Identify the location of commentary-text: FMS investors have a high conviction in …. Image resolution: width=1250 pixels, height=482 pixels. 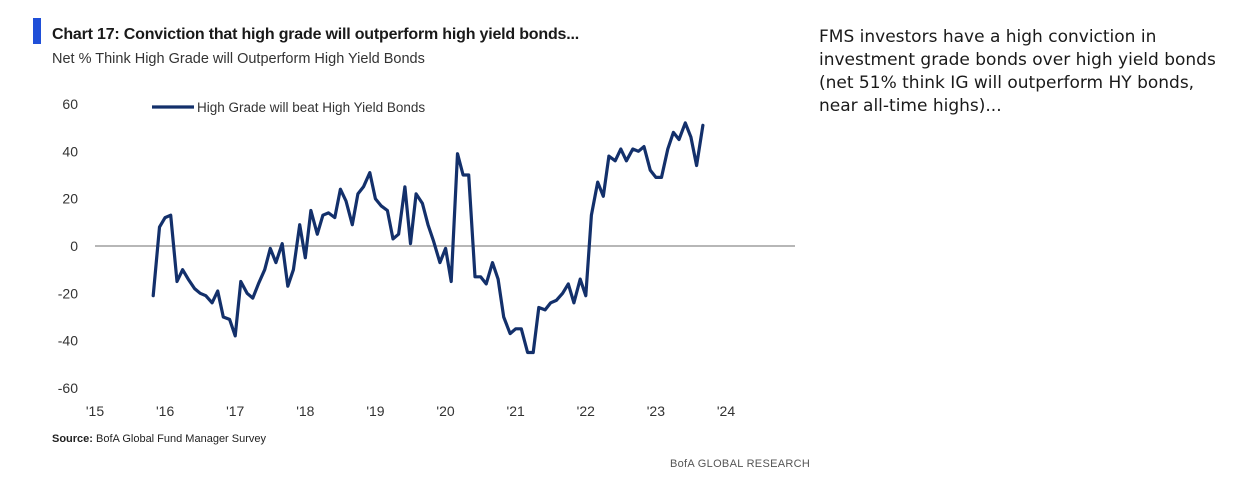
(1017, 71).